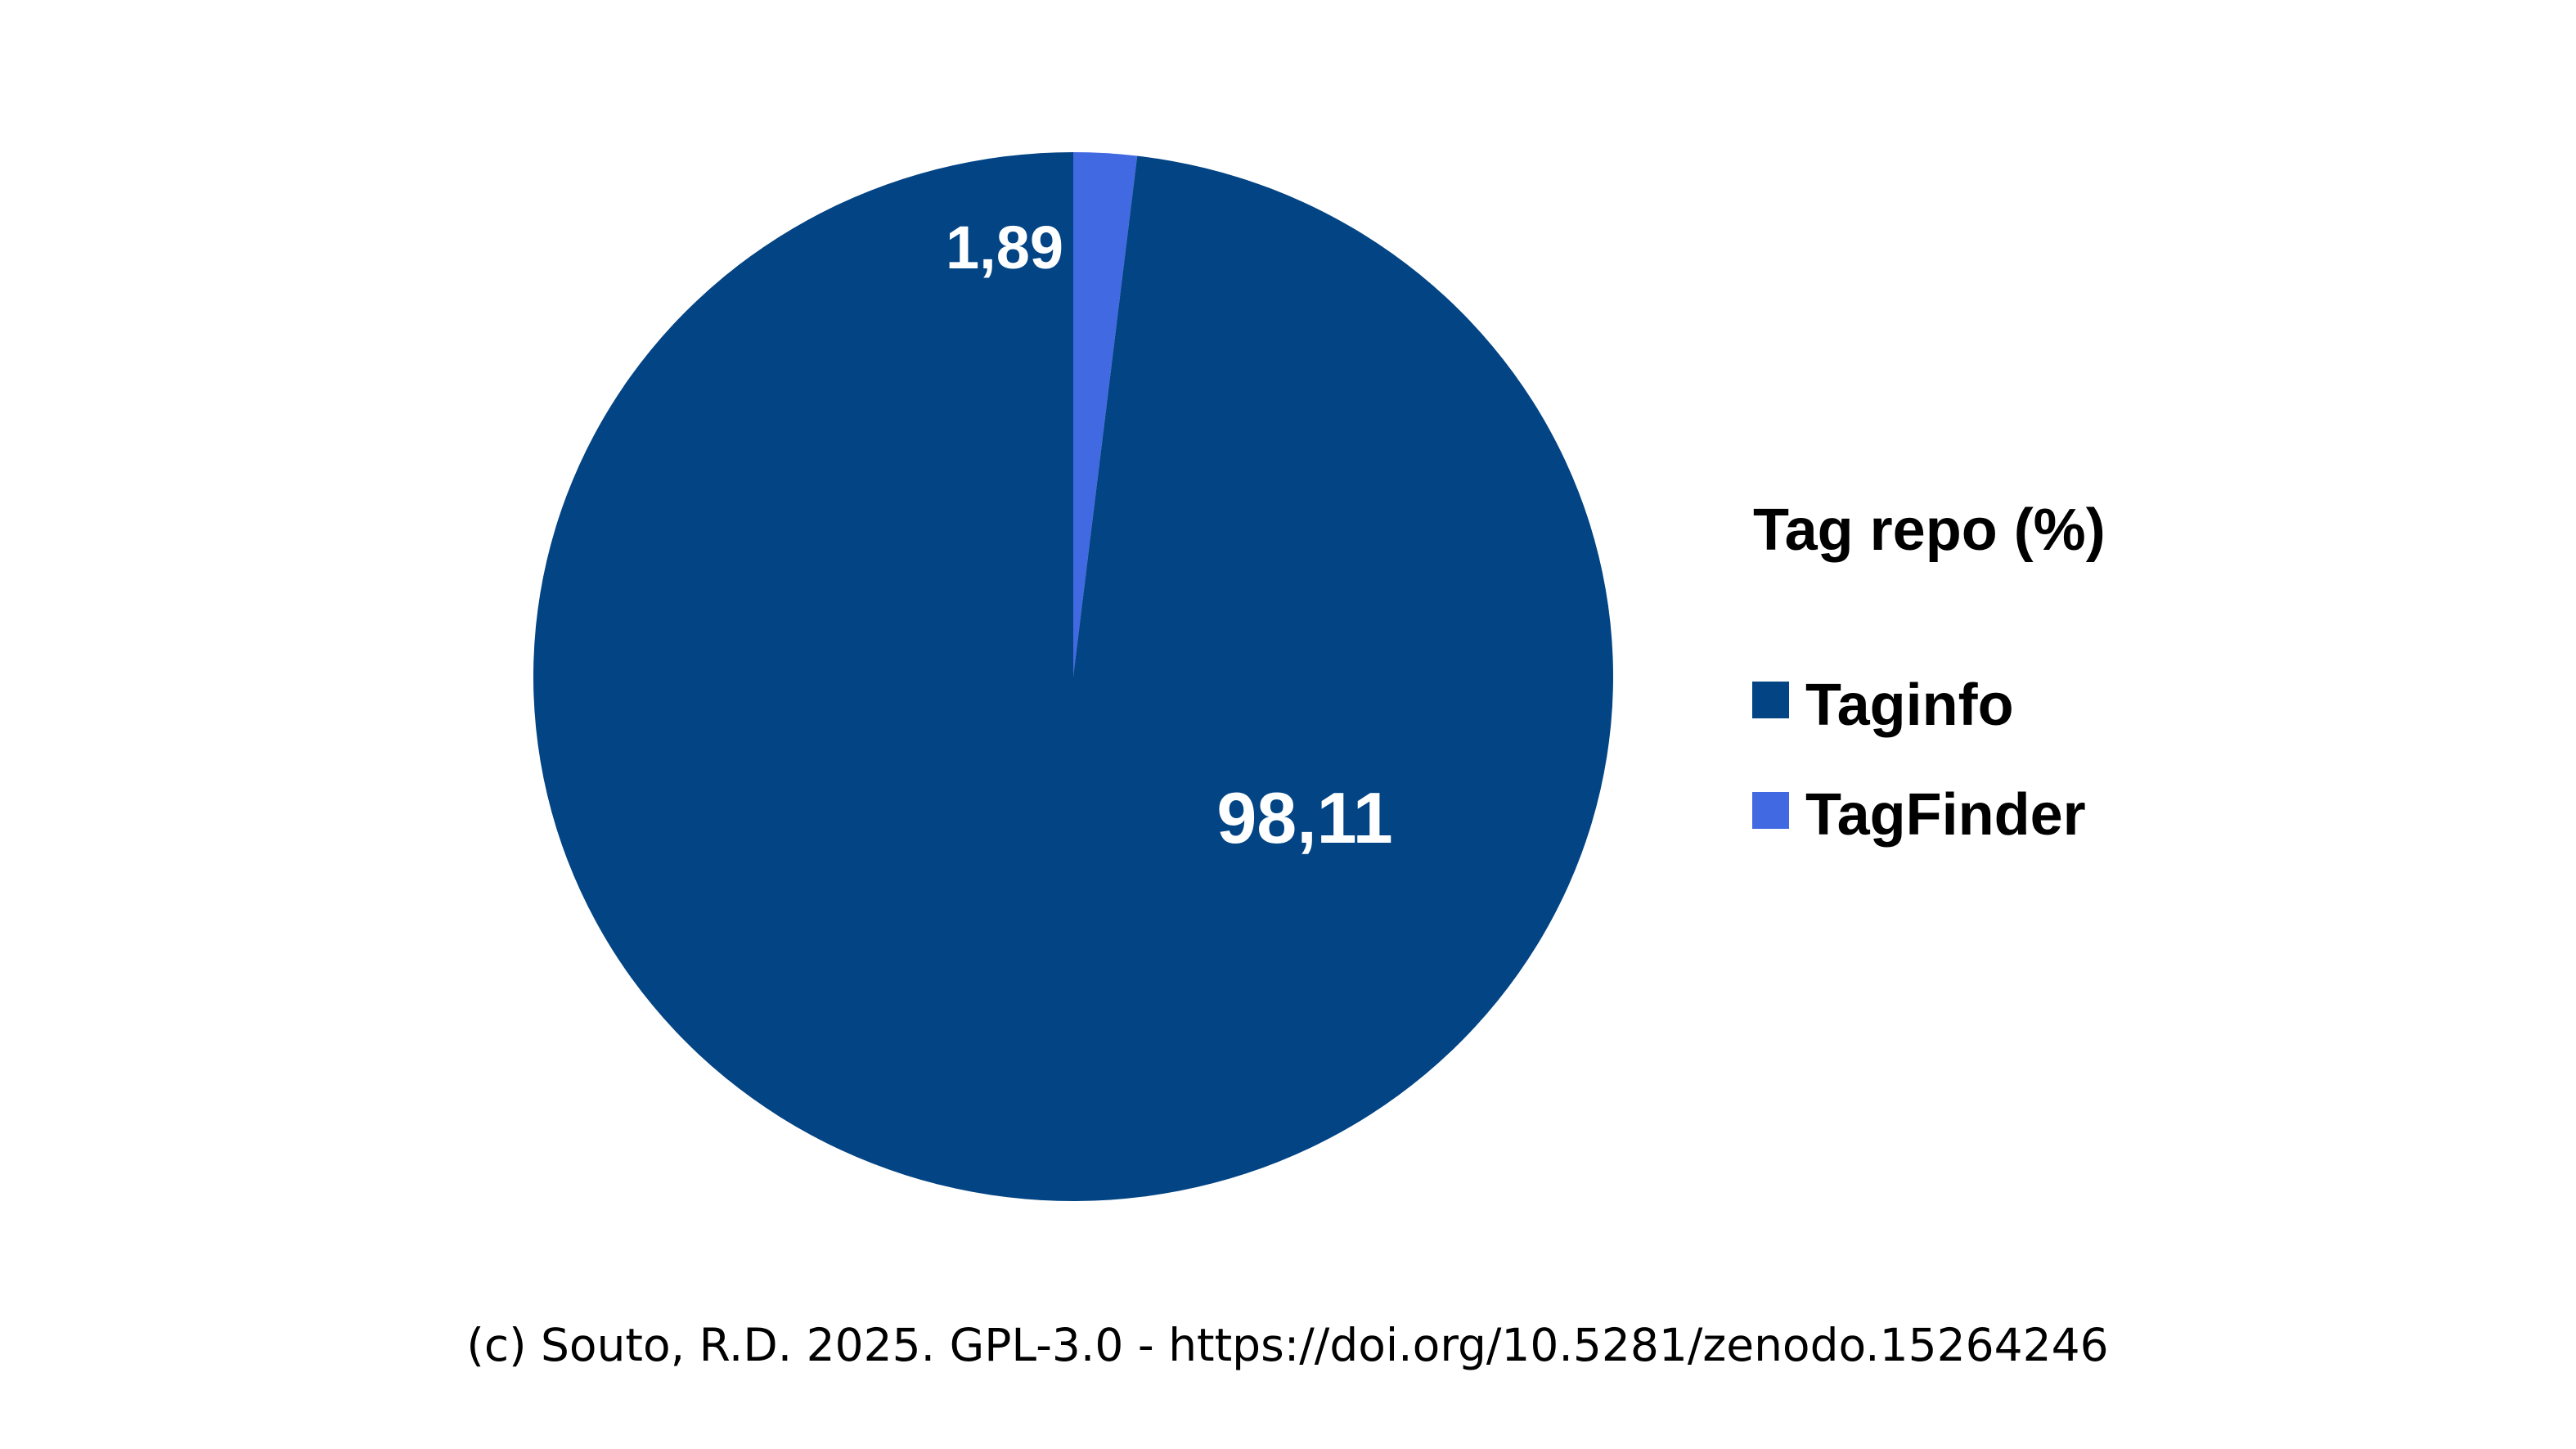 The width and height of the screenshot is (2576, 1449). What do you see at coordinates (1004, 248) in the screenshot?
I see `slice-label-tagfinder: 1,89` at bounding box center [1004, 248].